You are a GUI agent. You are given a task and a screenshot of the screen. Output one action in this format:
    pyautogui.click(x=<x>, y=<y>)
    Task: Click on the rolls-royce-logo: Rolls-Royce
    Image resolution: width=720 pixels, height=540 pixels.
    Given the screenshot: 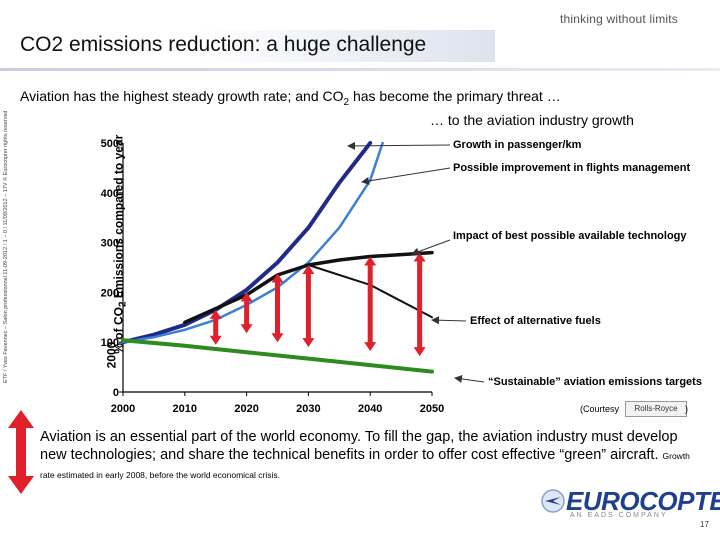 What is the action you would take?
    pyautogui.click(x=656, y=409)
    